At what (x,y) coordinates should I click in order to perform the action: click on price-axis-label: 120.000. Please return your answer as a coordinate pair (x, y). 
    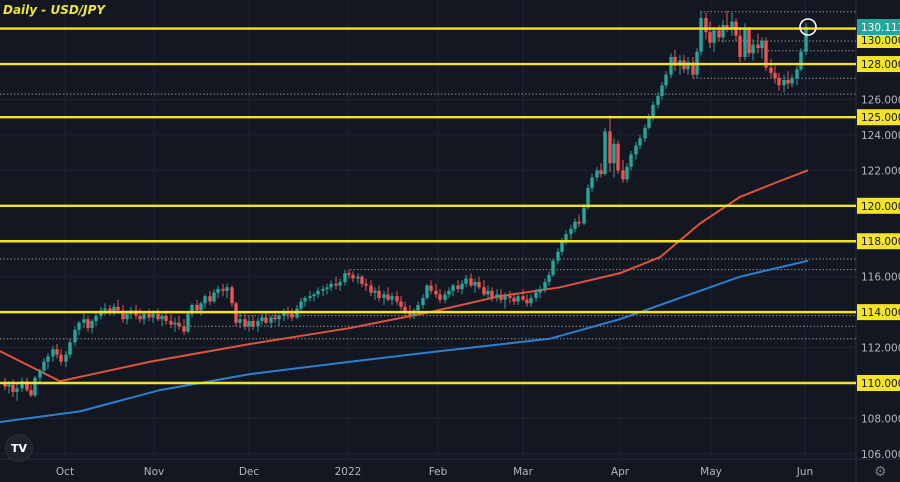
    Looking at the image, I should click on (880, 207).